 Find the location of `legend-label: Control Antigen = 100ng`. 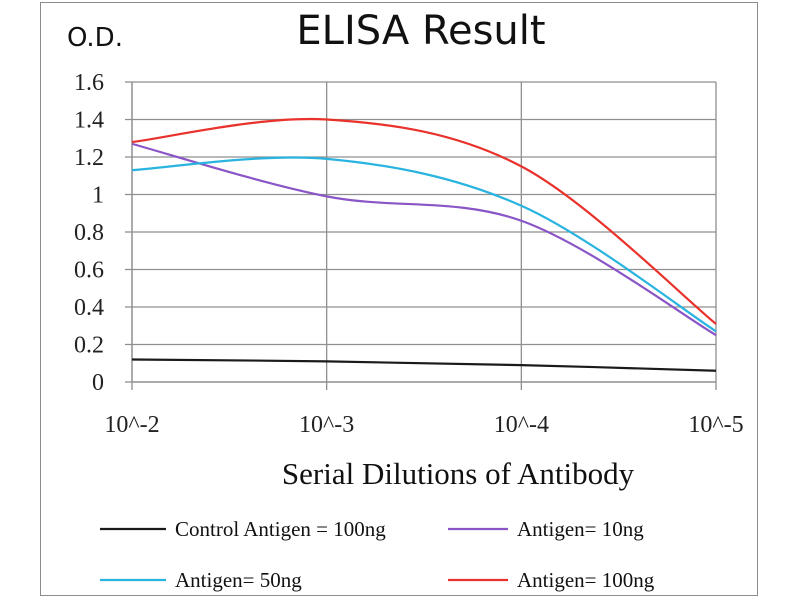

legend-label: Control Antigen = 100ng is located at coordinates (280, 529).